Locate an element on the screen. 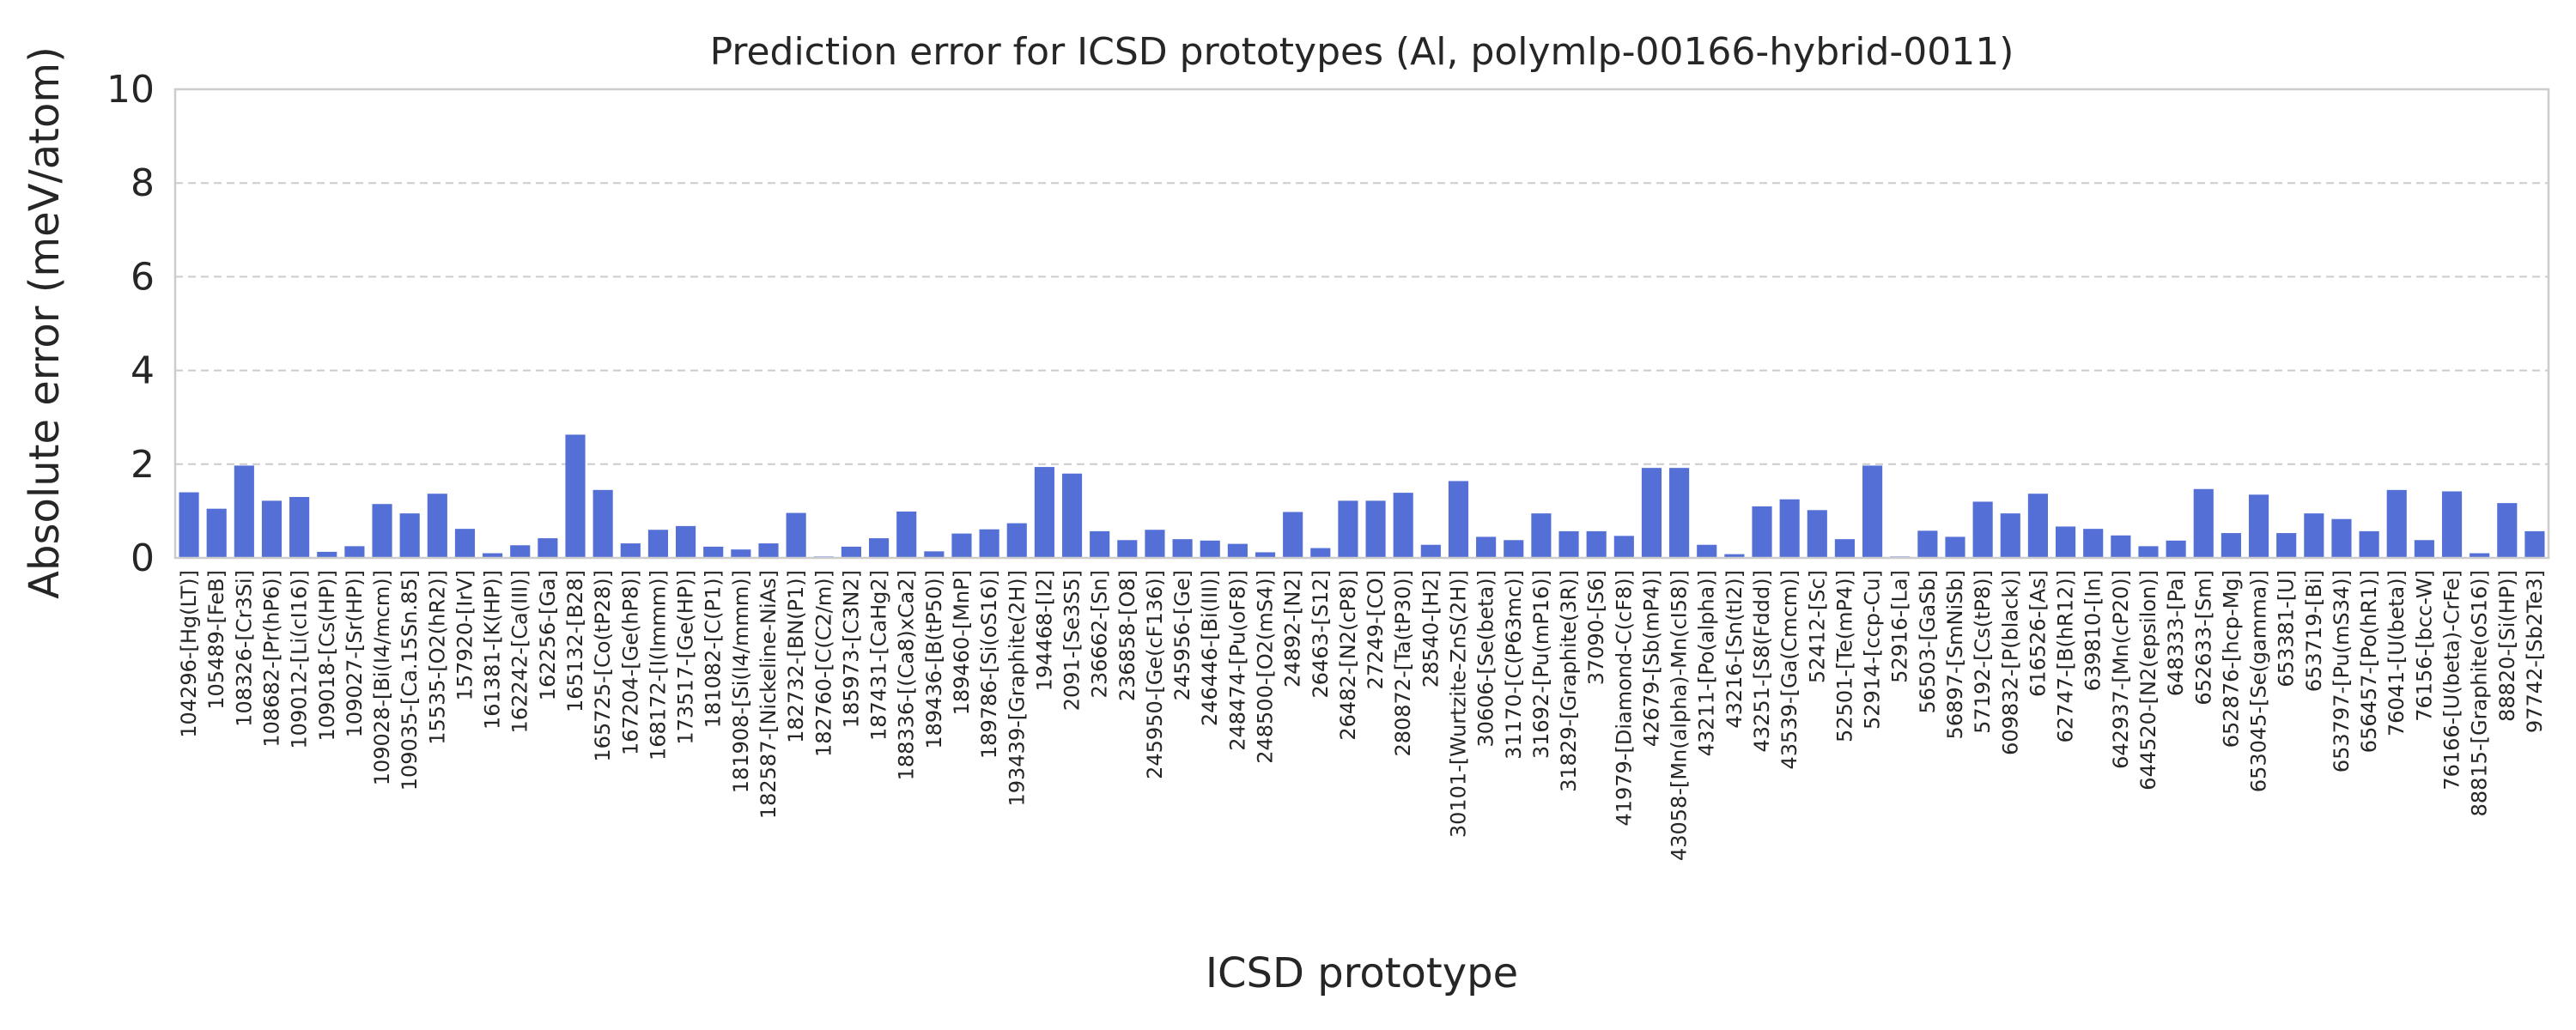 This screenshot has width=2576, height=1030. x-tick-label: 27249-[CO] is located at coordinates (1376, 629).